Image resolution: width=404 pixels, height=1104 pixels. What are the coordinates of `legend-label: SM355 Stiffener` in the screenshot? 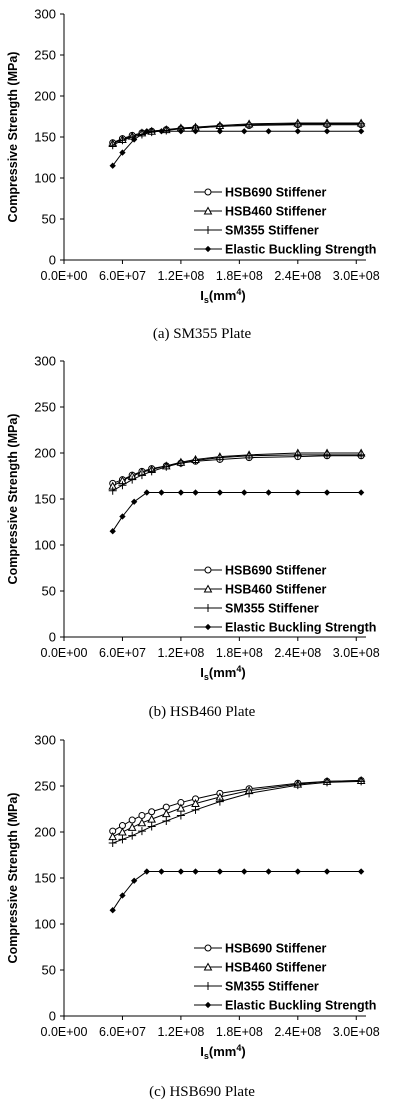 It's located at (272, 609).